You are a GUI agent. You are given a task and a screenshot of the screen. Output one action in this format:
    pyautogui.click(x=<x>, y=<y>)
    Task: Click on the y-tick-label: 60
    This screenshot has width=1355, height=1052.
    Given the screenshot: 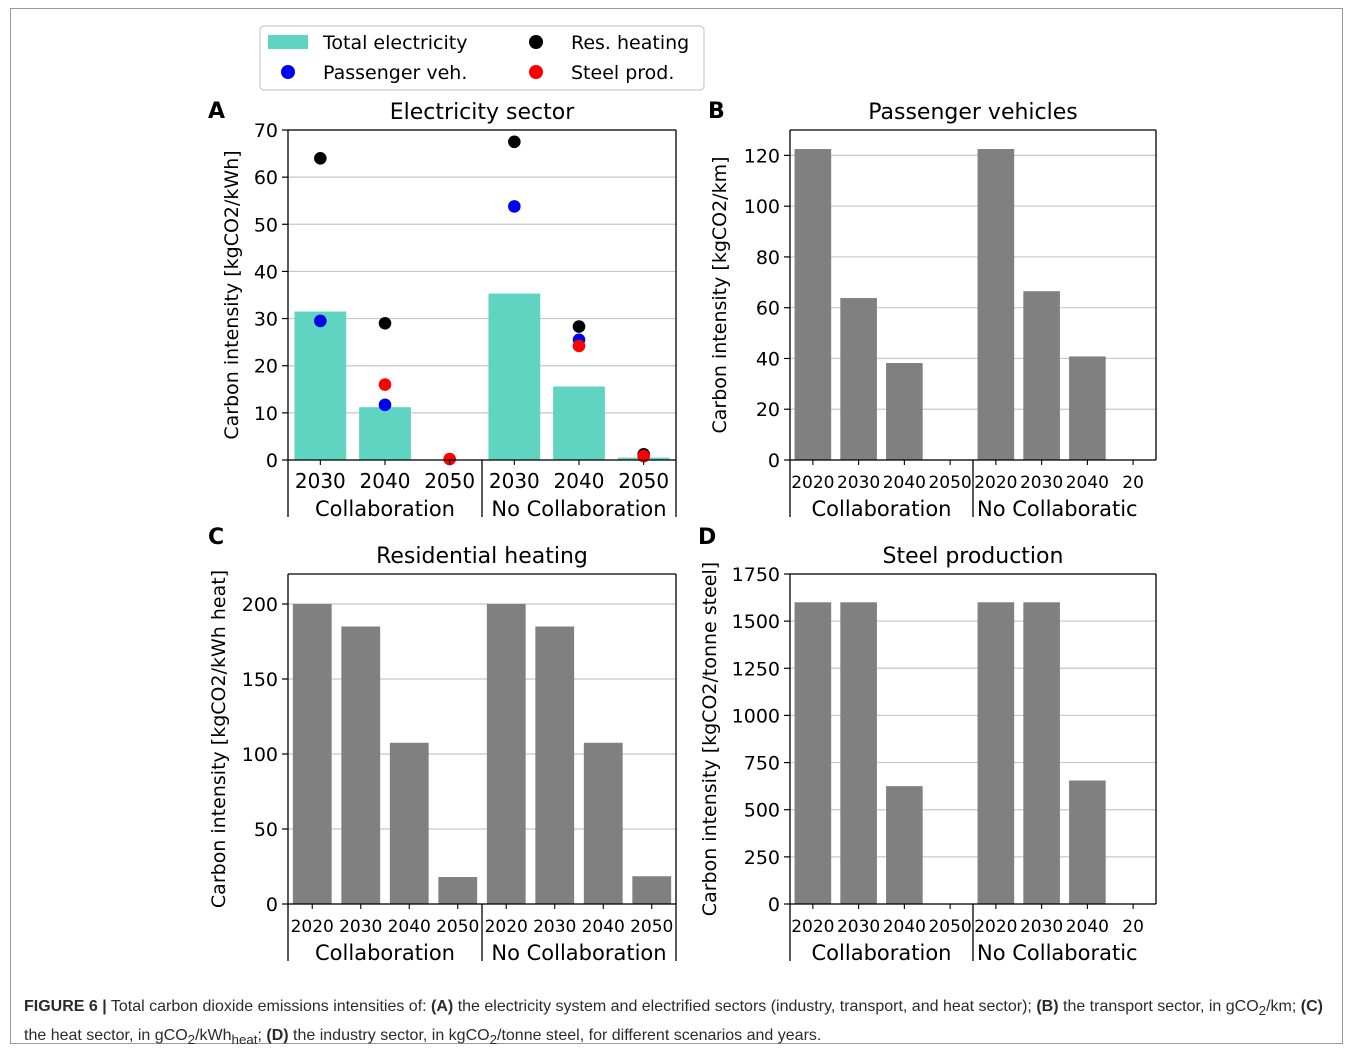 What is the action you would take?
    pyautogui.click(x=768, y=309)
    